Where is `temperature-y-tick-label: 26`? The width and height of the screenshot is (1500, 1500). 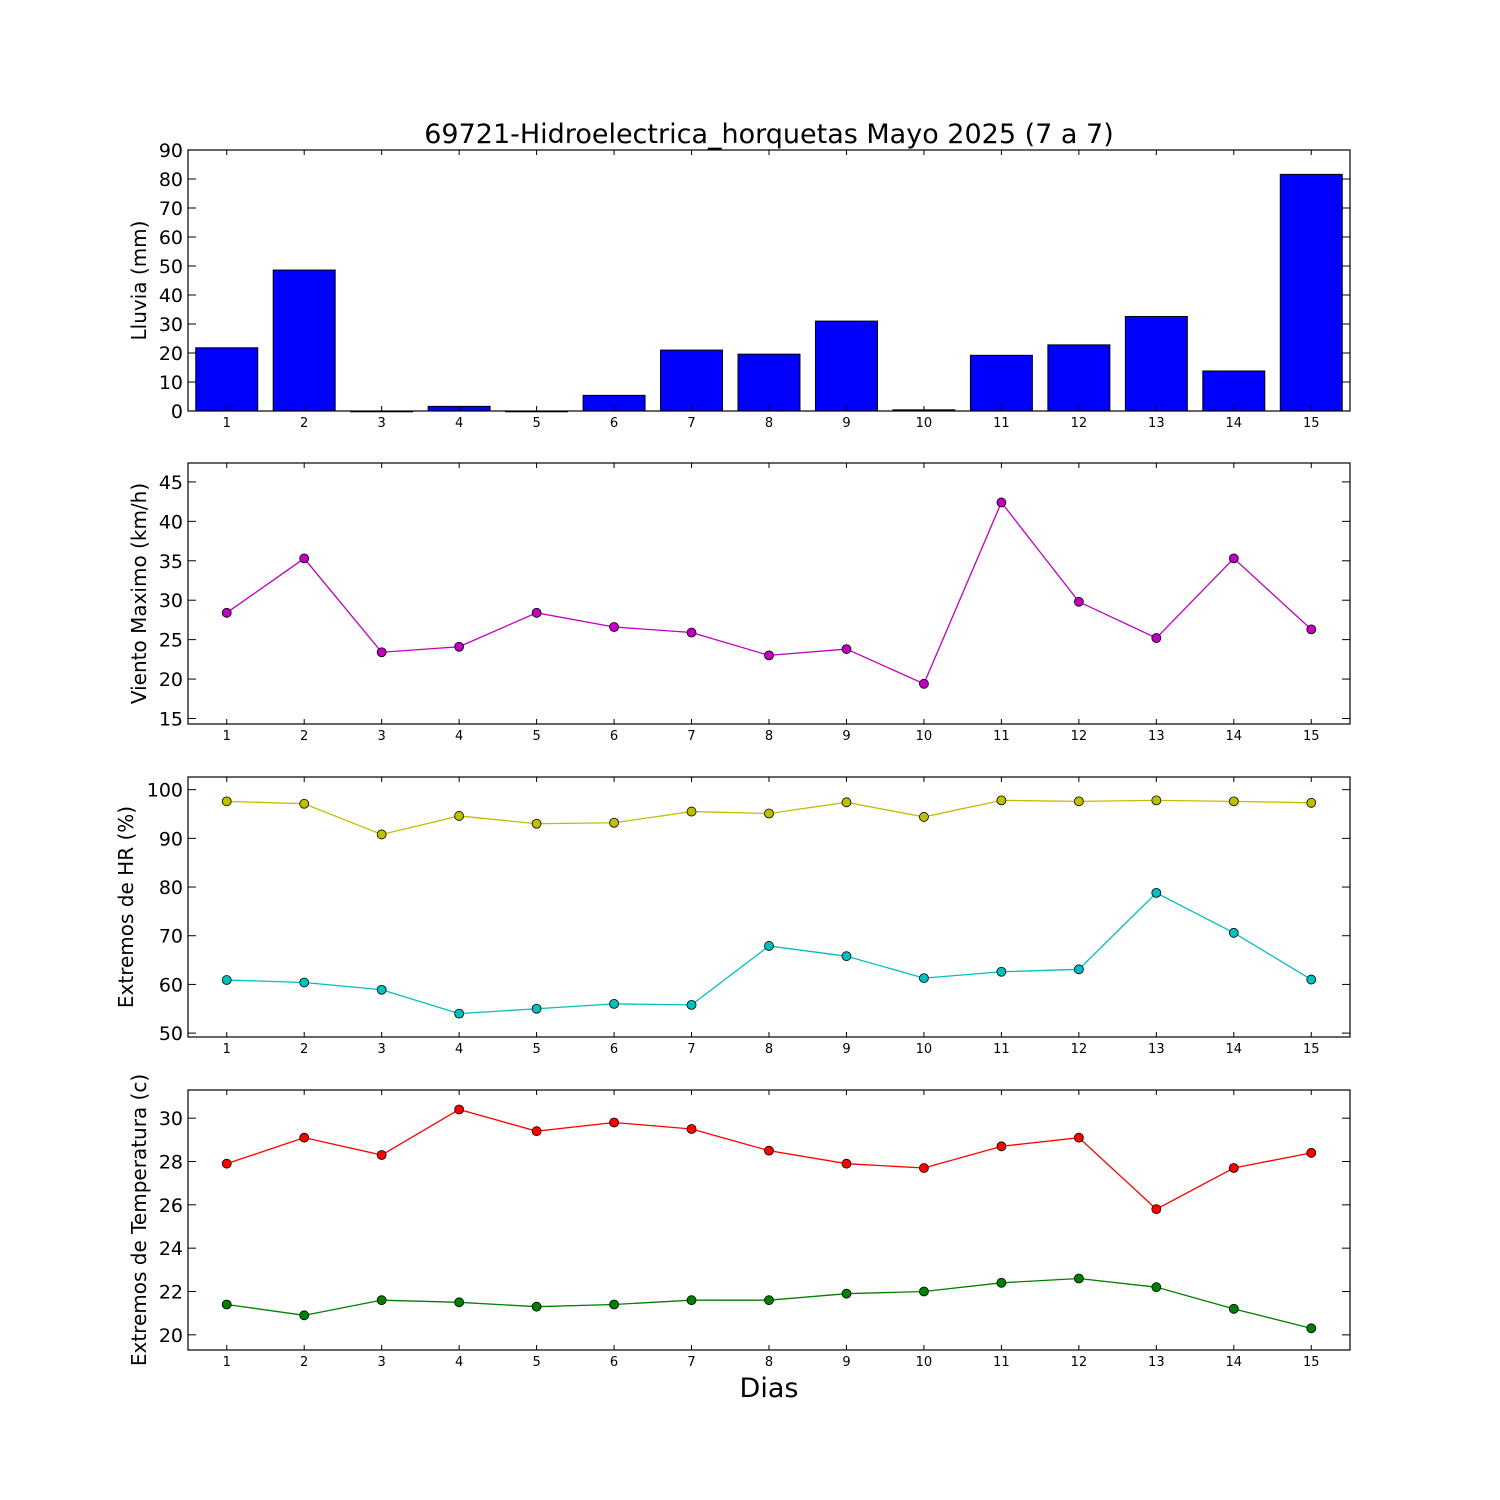
temperature-y-tick-label: 26 is located at coordinates (171, 1206).